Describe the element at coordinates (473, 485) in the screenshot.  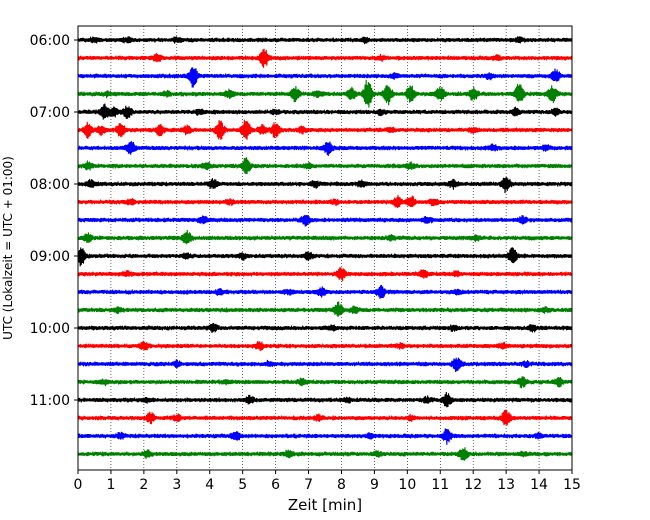
I see `x-tick-label-12: 12` at that location.